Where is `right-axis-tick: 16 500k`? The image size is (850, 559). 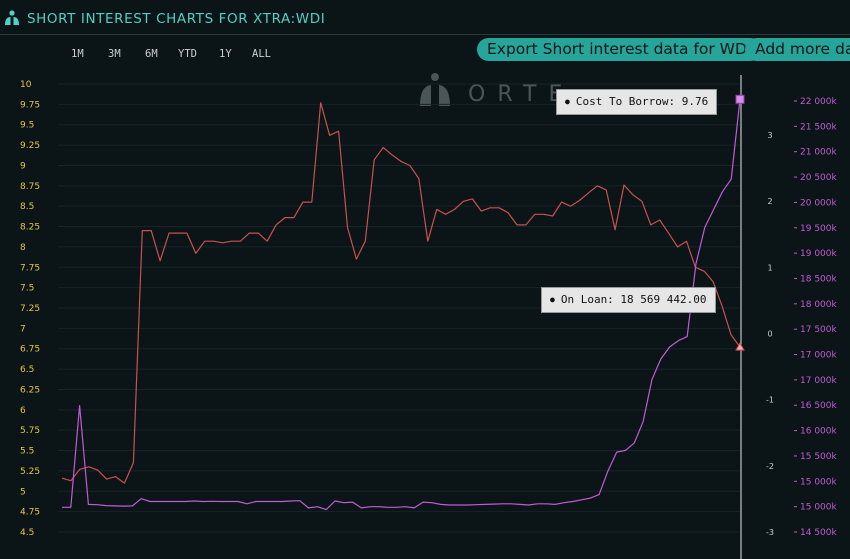 right-axis-tick: 16 500k is located at coordinates (818, 406).